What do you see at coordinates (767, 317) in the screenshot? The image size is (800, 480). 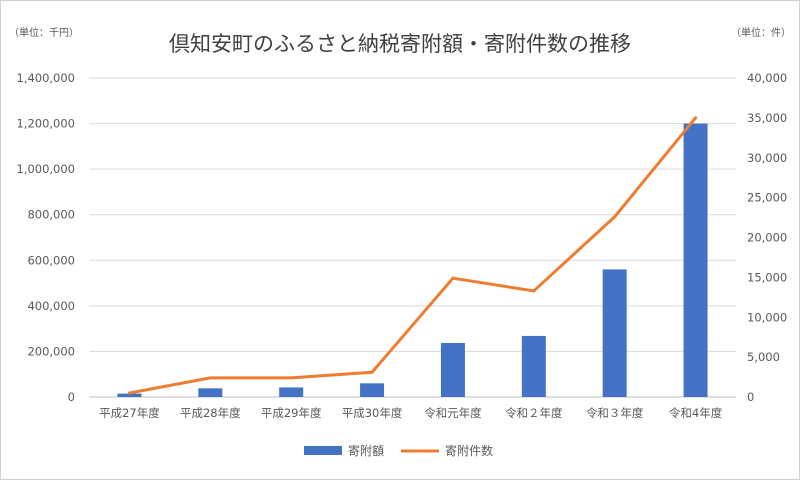 I see `right-tick-label: 10,000` at bounding box center [767, 317].